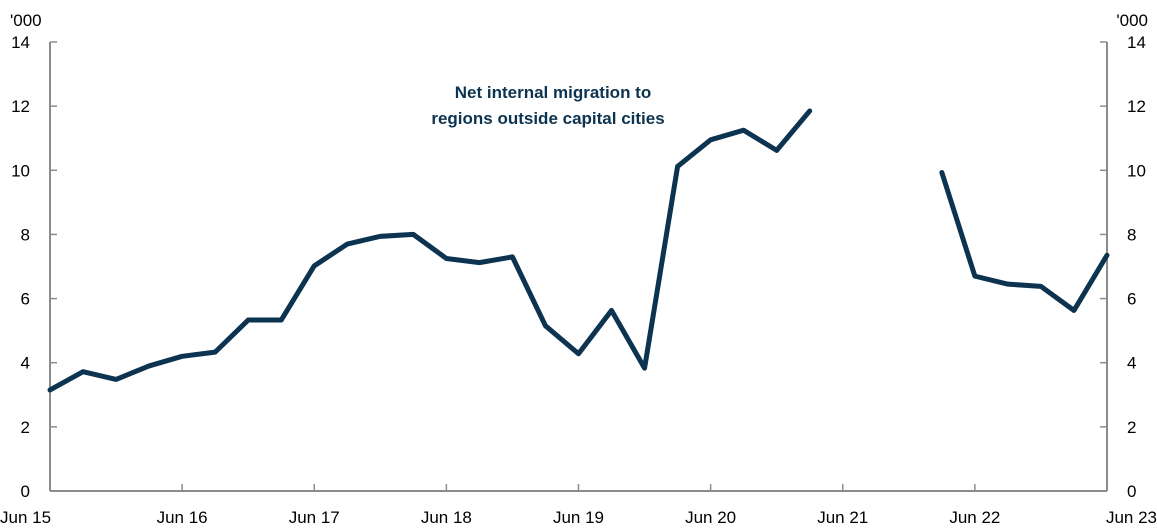  I want to click on x-tick-label: Jun 15, so click(25, 517).